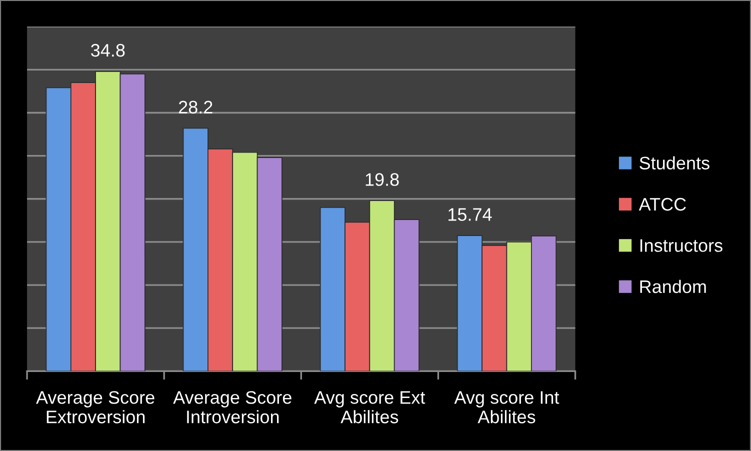 The image size is (751, 451). I want to click on legend-label: ATCC, so click(662, 204).